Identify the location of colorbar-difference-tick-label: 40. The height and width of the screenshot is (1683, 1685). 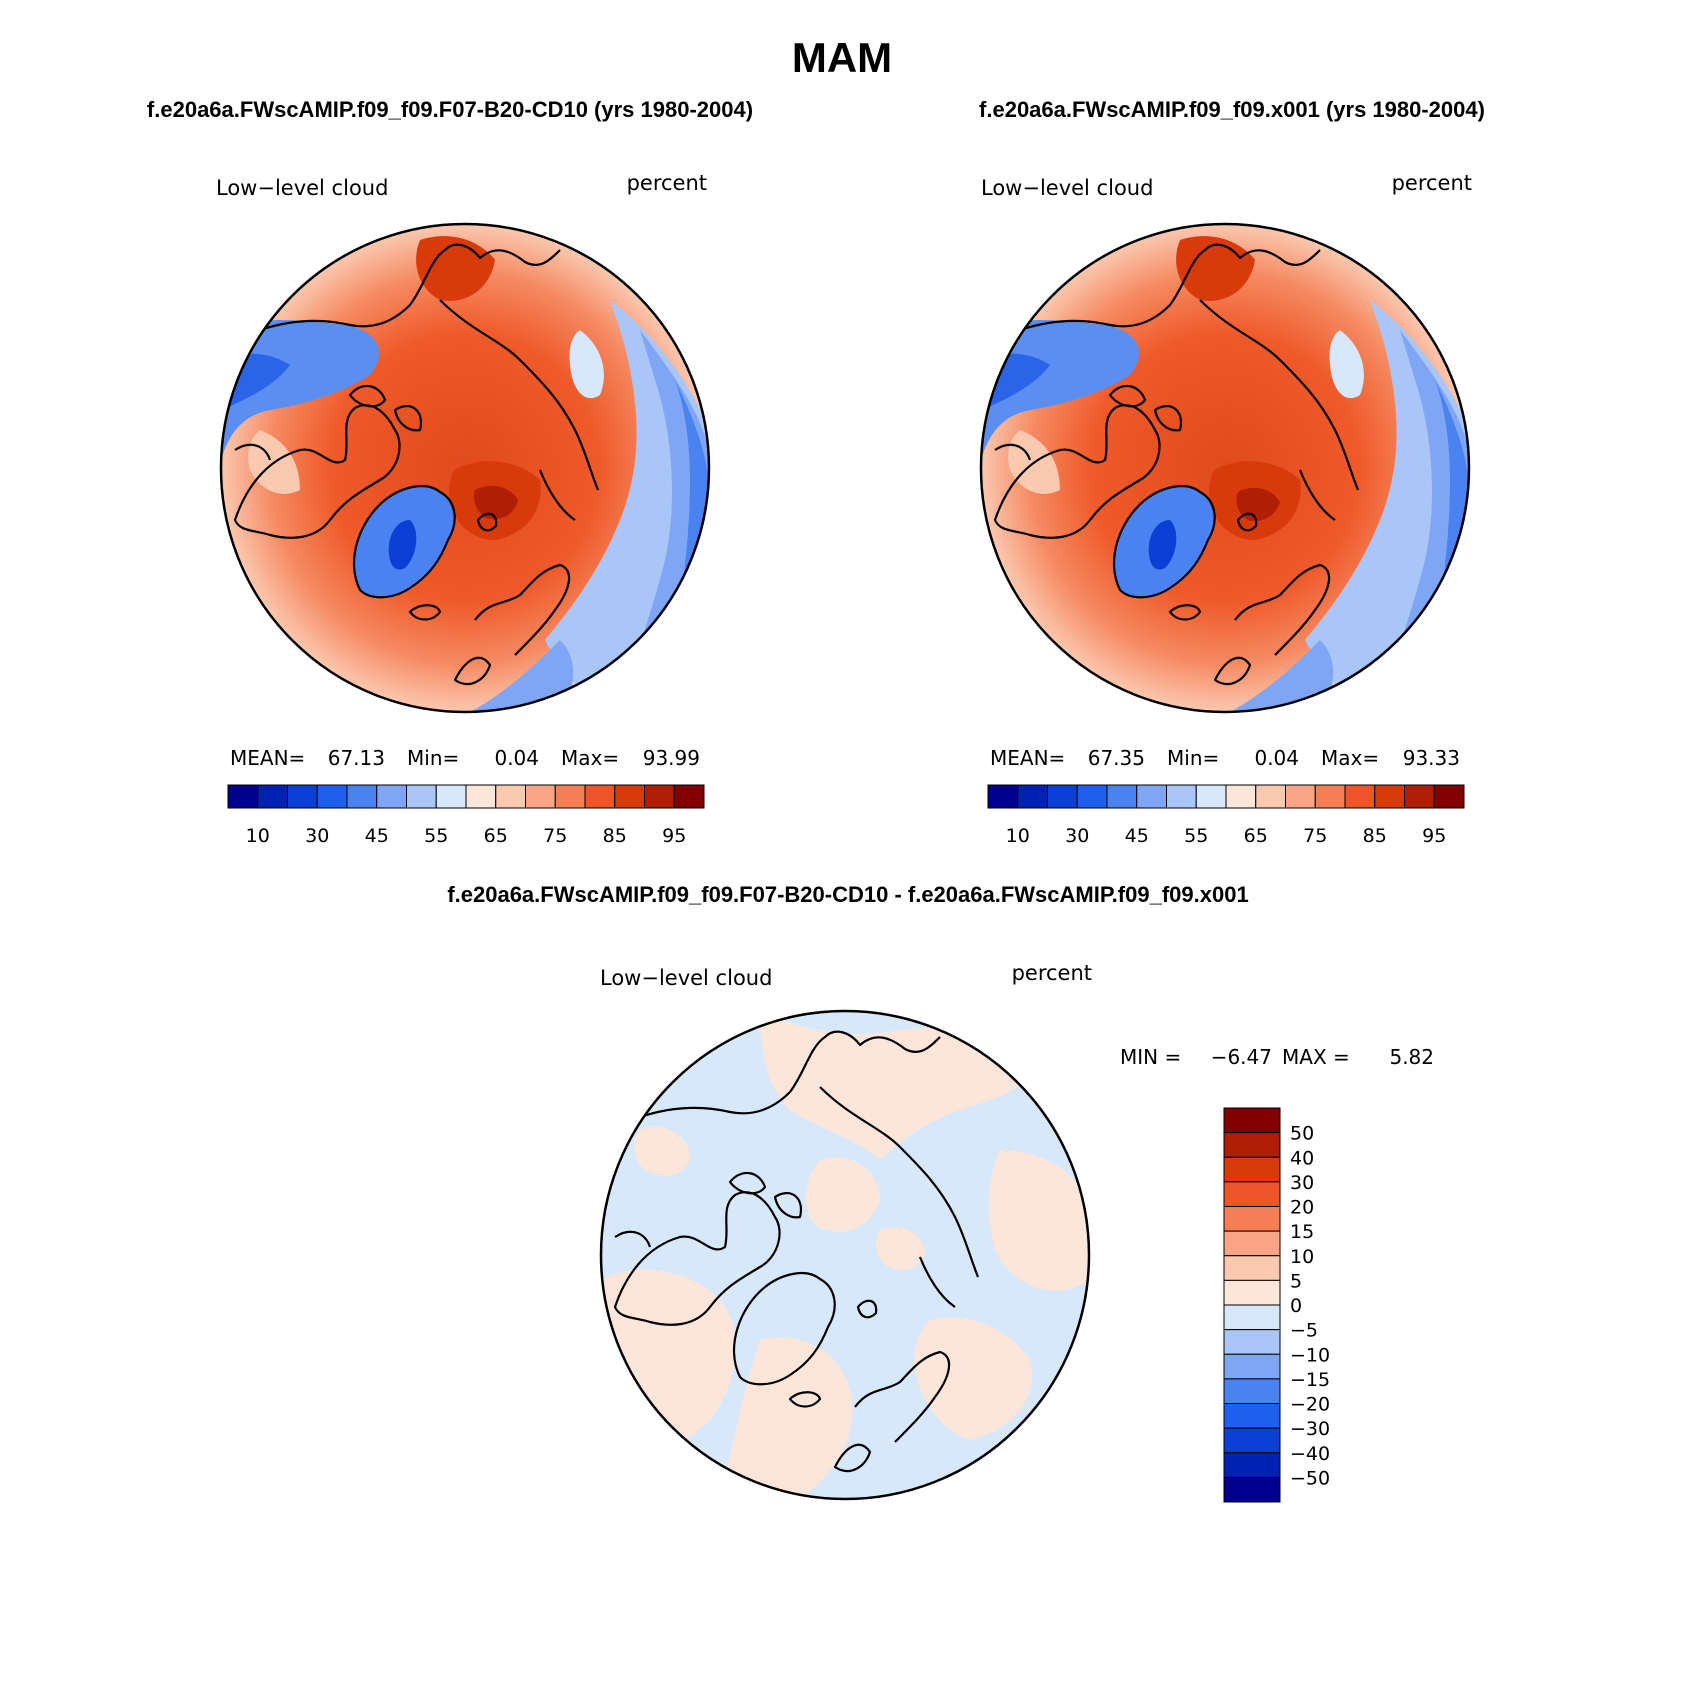
(1302, 1158).